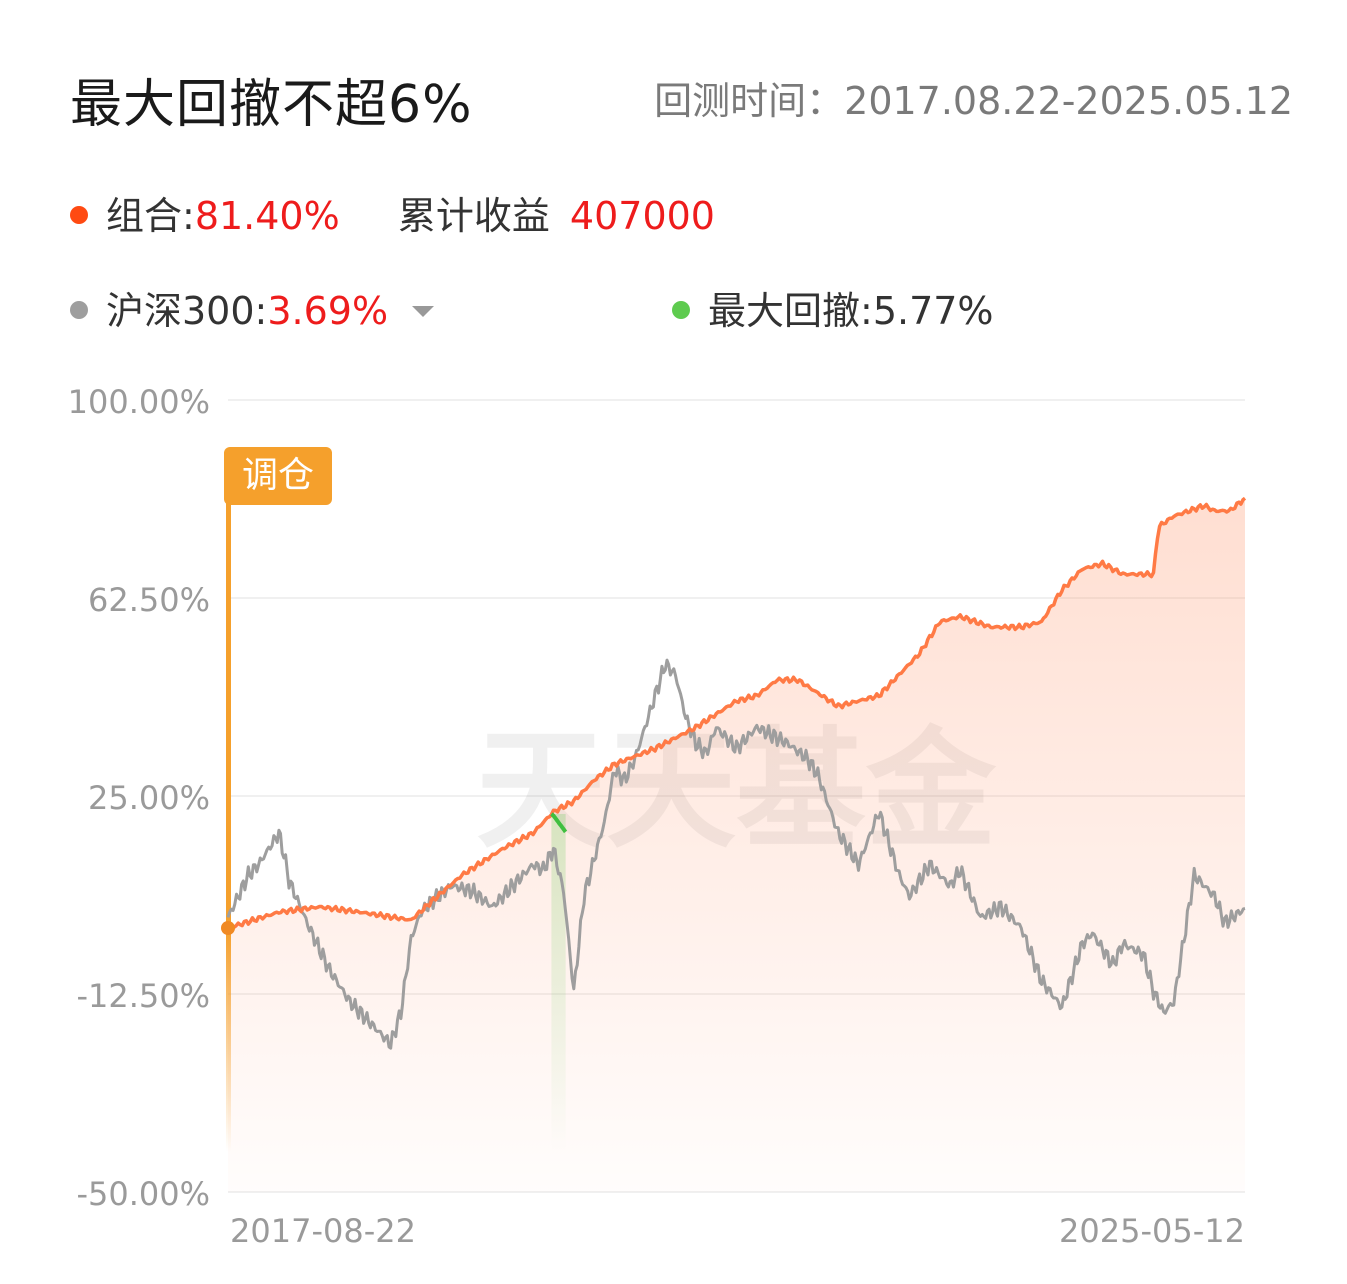  What do you see at coordinates (271, 105) in the screenshot?
I see `page-title: 最大回撤不超6%` at bounding box center [271, 105].